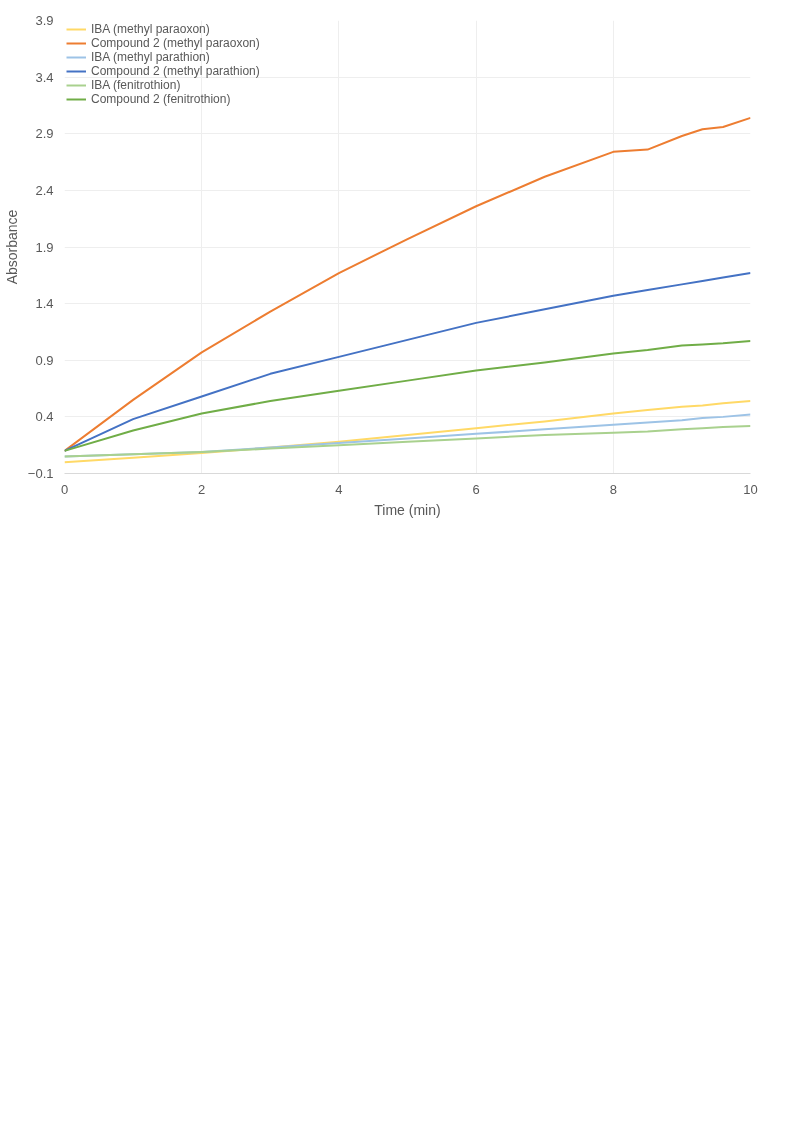 Image resolution: width=793 pixels, height=1123 pixels. I want to click on legend-label: Compound 2 (fenitrothion), so click(161, 99).